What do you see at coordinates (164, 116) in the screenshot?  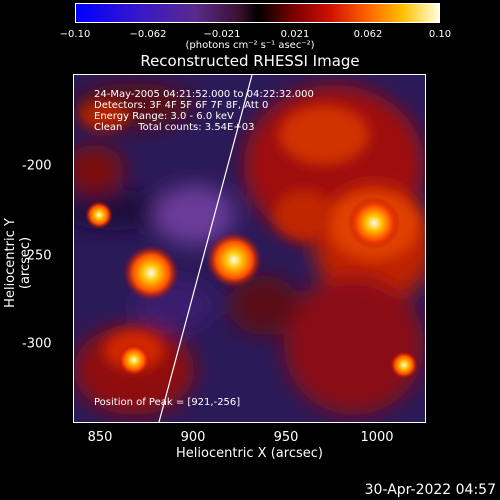 I see `energy-range-text: Energy Range: 3.0 - 6.0 keV` at bounding box center [164, 116].